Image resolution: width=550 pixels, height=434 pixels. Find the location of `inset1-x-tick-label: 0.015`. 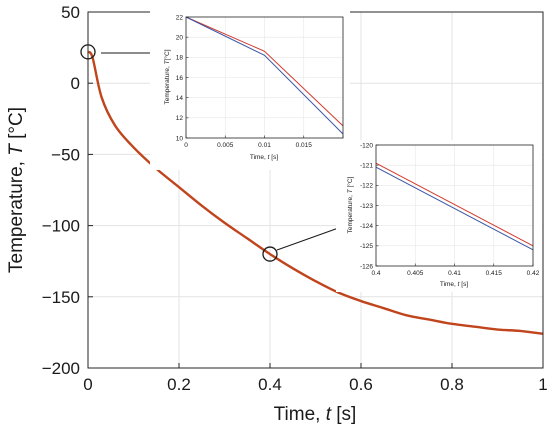

inset1-x-tick-label: 0.015 is located at coordinates (304, 145).